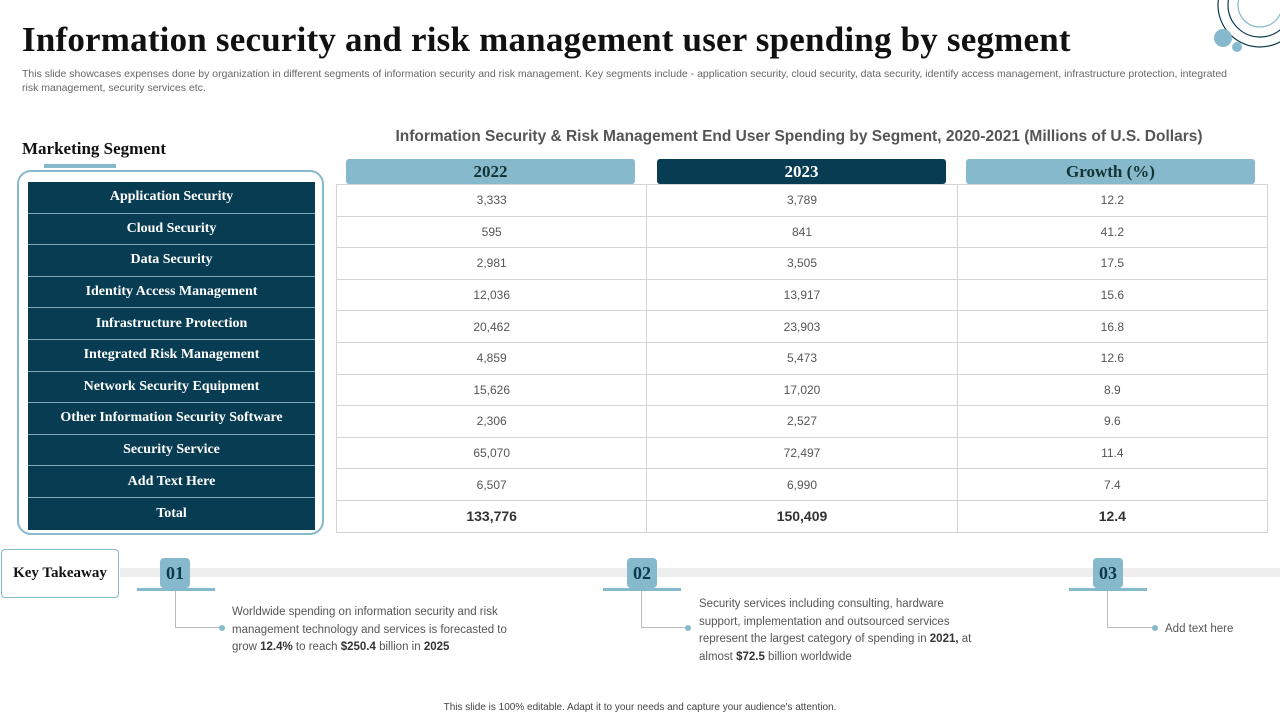 The image size is (1280, 720). I want to click on table-row: 65,070 72,497 11.4, so click(802, 453).